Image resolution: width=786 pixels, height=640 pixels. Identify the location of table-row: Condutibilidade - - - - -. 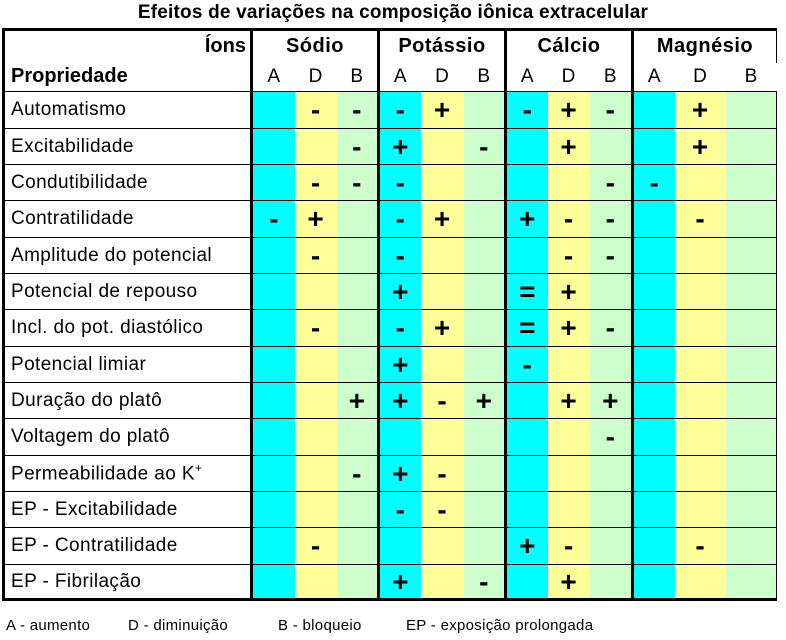
(389, 182).